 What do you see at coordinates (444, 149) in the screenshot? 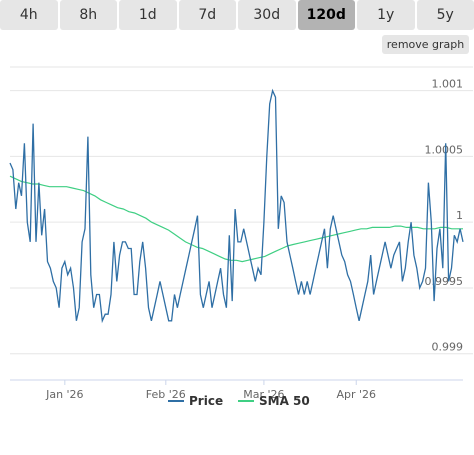
I see `y-tick-label: 1.0005` at bounding box center [444, 149].